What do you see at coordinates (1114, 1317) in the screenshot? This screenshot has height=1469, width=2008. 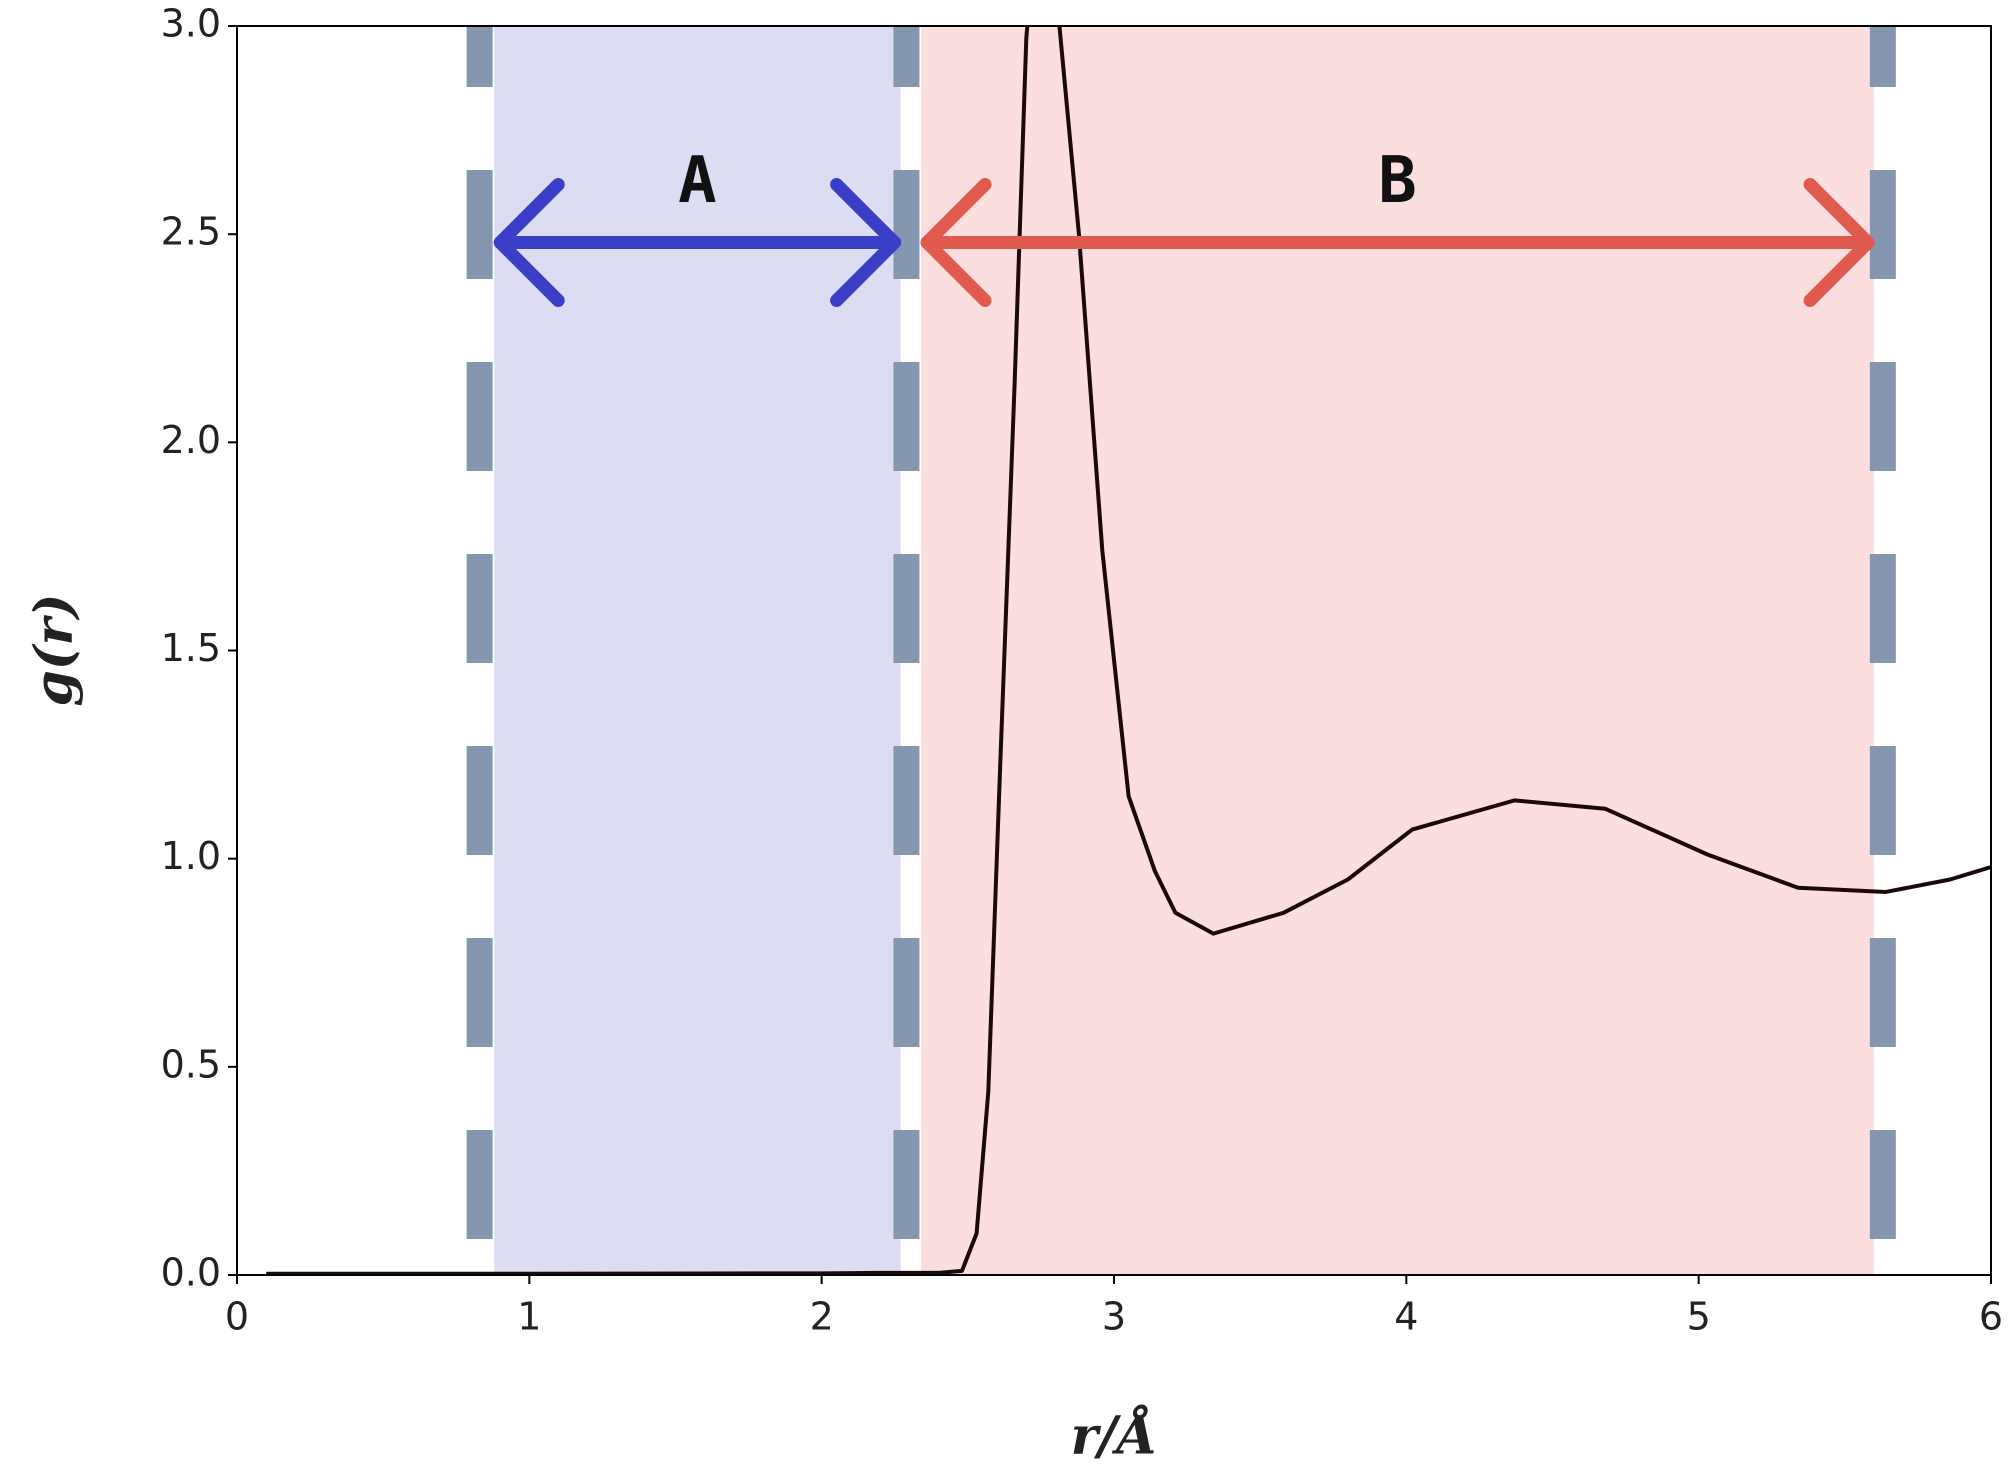 I see `x-tick-label: 3` at bounding box center [1114, 1317].